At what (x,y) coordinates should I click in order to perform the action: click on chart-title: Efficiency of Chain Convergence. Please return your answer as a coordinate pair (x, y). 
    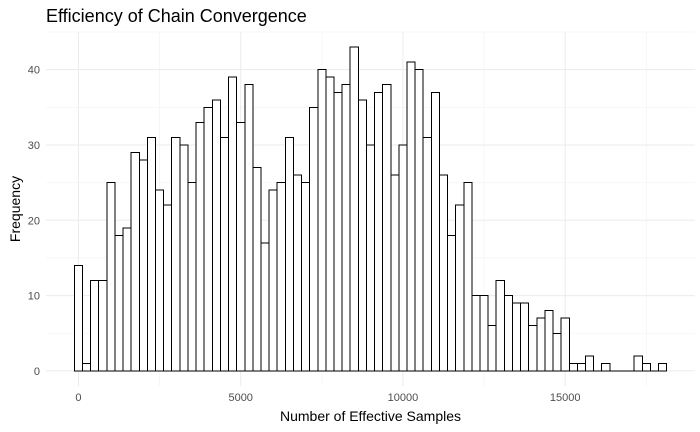
    Looking at the image, I should click on (176, 16).